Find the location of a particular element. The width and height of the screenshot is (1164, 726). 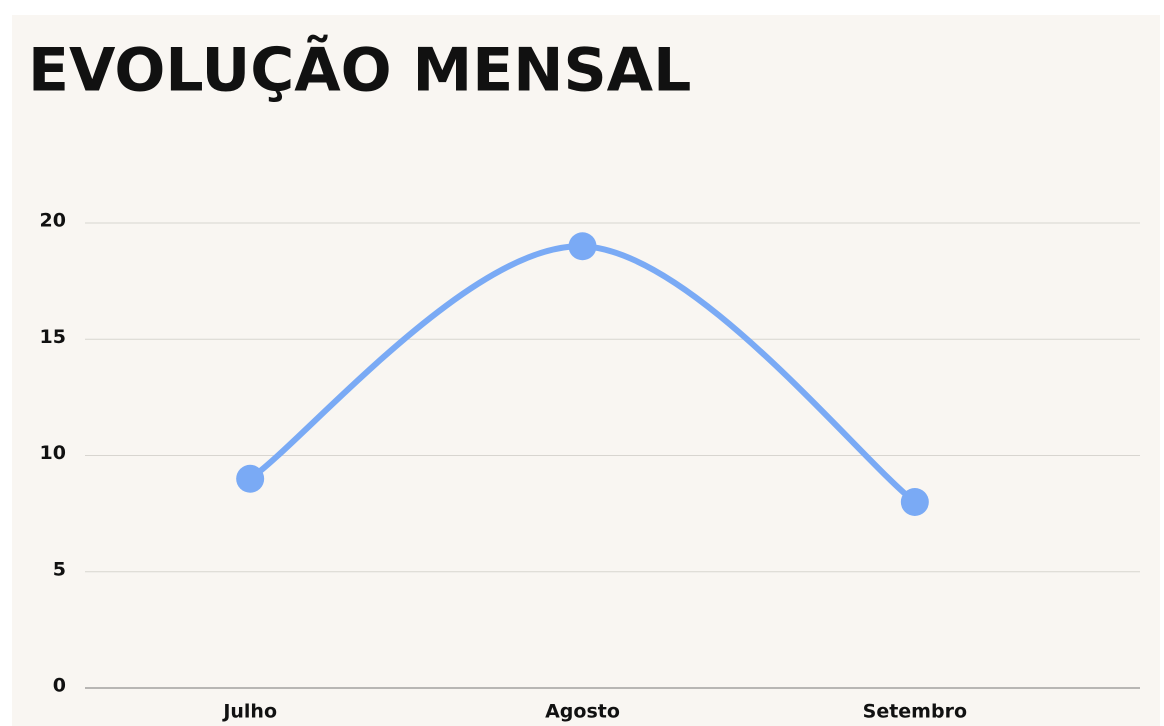

y-tick-label: 0 is located at coordinates (59, 686).